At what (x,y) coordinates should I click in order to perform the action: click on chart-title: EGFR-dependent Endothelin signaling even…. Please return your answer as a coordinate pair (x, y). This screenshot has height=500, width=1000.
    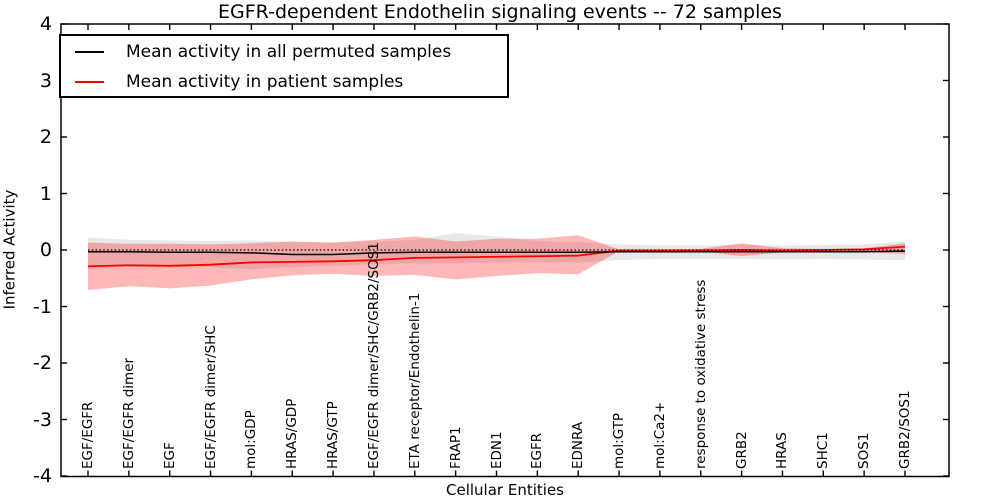
    Looking at the image, I should click on (500, 12).